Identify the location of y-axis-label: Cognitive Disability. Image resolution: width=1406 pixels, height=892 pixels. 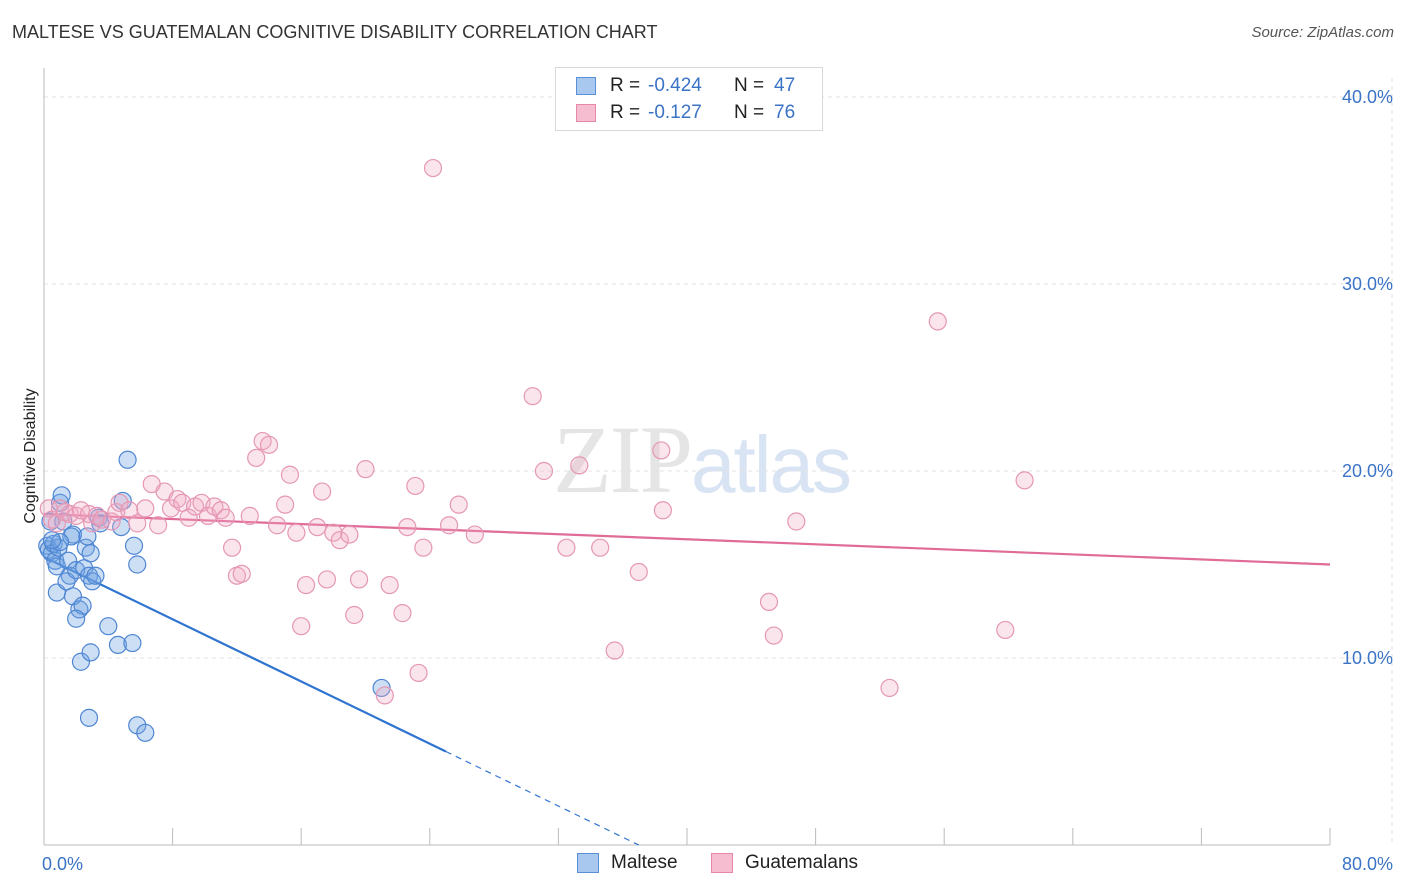
(30, 455).